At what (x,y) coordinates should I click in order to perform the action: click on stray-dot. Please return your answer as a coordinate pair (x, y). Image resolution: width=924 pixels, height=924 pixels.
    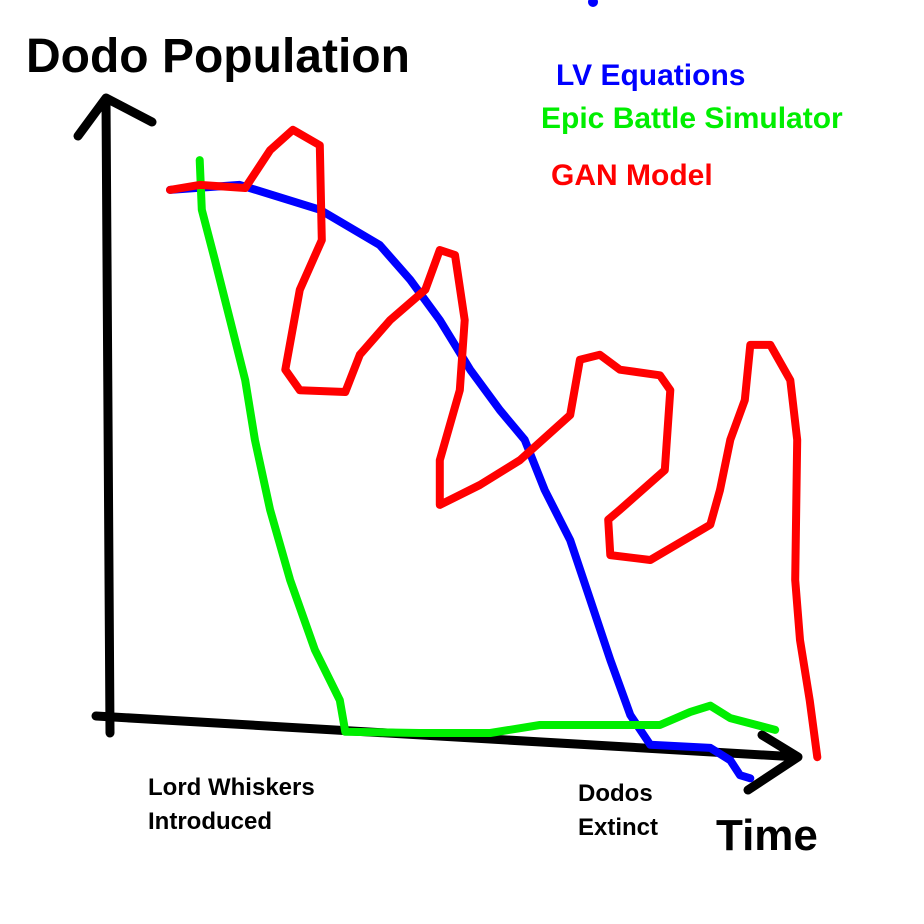
    Looking at the image, I should click on (593, 3).